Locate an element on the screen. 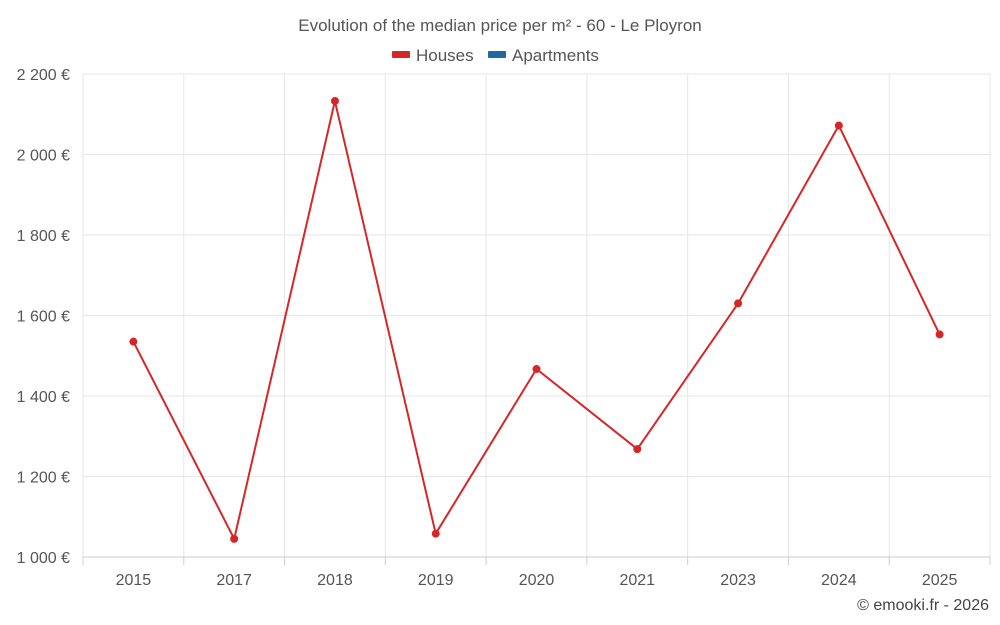  y-tick-label: 1 600 € is located at coordinates (43, 317).